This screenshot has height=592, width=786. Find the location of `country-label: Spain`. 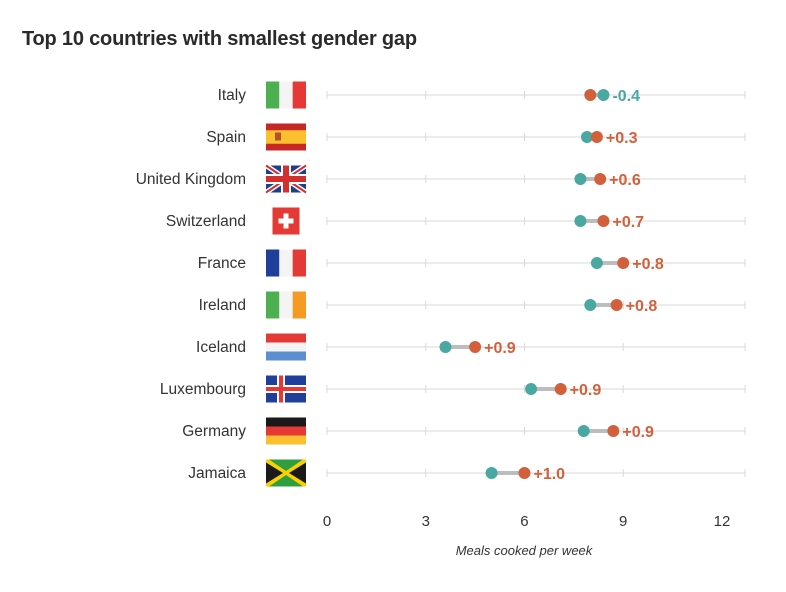

country-label: Spain is located at coordinates (226, 137).